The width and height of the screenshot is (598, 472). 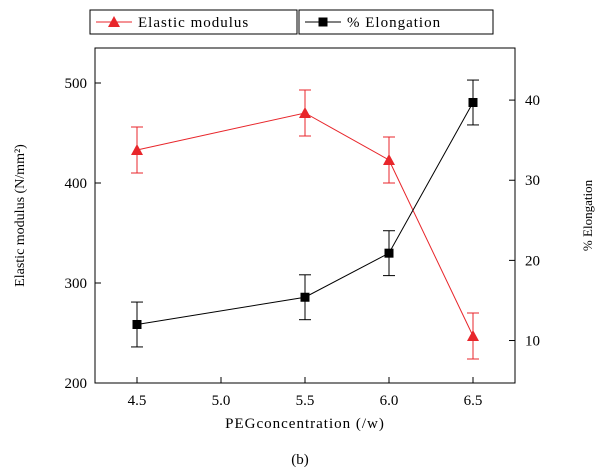 What do you see at coordinates (76, 184) in the screenshot?
I see `y-left-tick-label: 400` at bounding box center [76, 184].